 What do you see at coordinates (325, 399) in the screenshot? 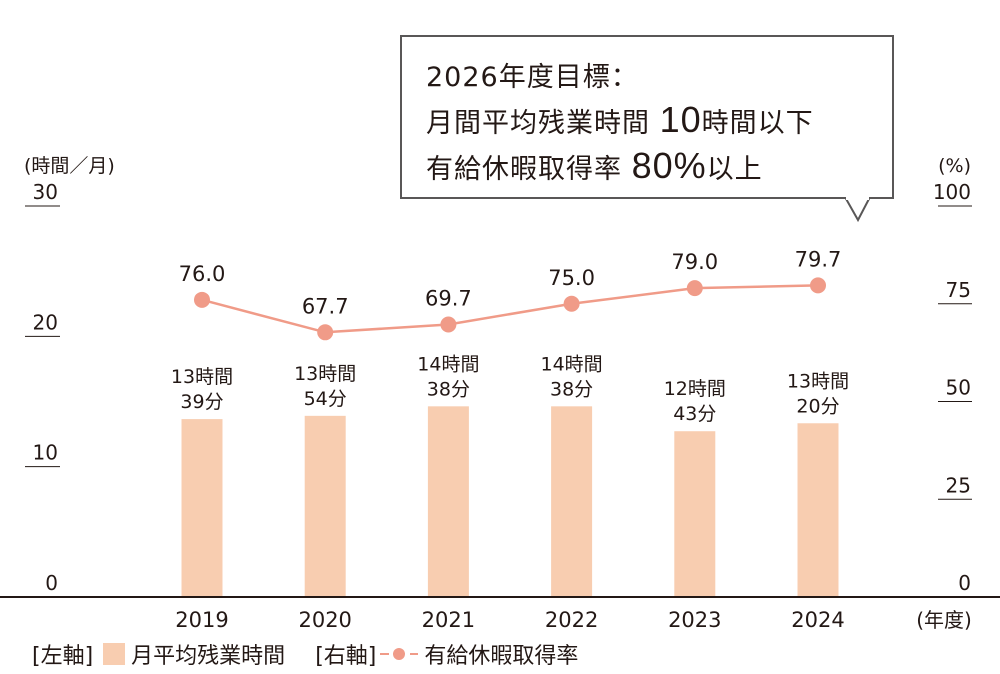
I see `bar-label-minutes: 54分` at bounding box center [325, 399].